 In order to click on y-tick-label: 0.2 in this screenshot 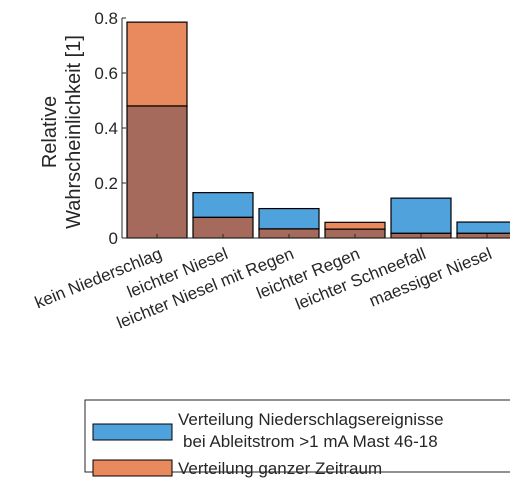, I will do `click(106, 183)`.